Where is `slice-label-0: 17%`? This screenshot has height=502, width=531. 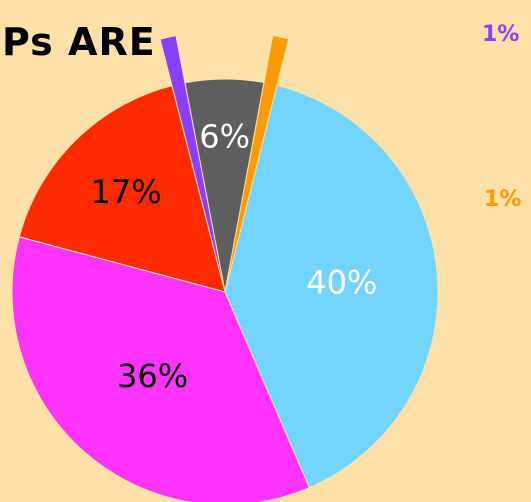 slice-label-0: 17% is located at coordinates (126, 192).